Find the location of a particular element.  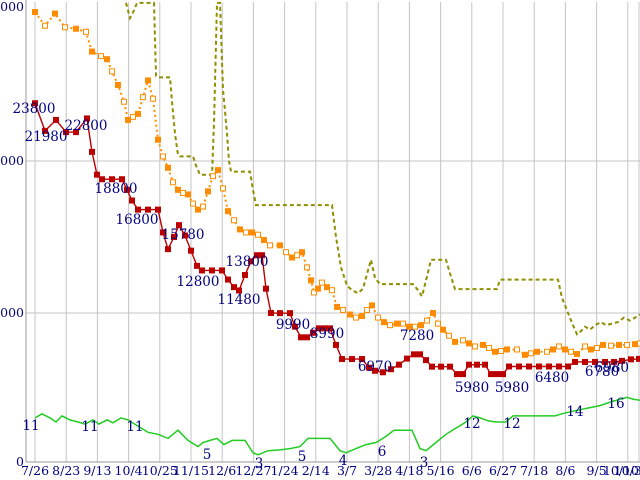

x-tick-label: 10/3 is located at coordinates (627, 470).